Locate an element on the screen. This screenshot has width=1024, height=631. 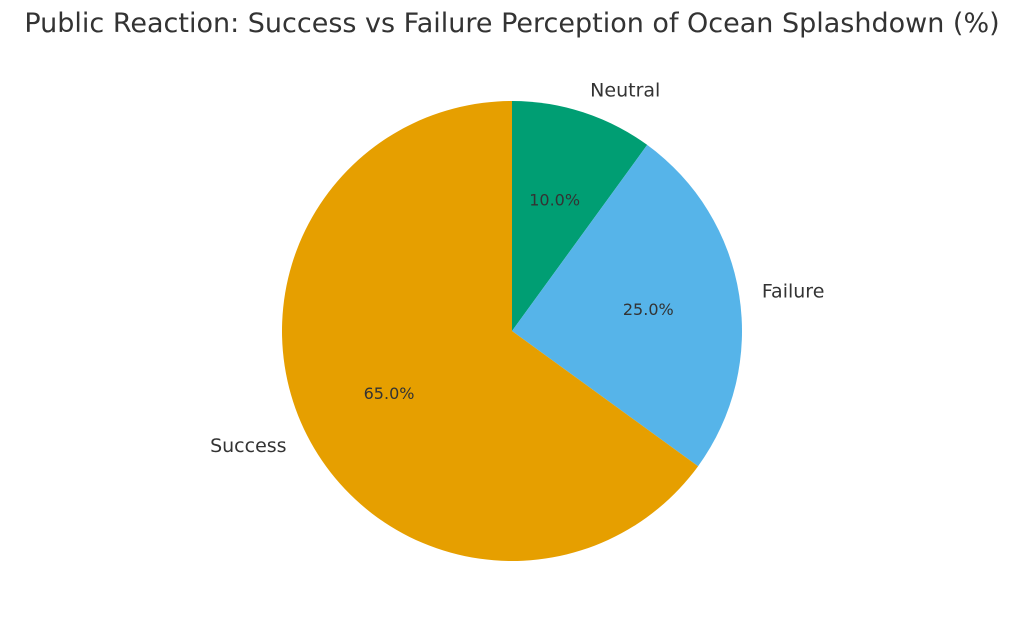
slice-label-neutral: Neutral is located at coordinates (625, 90).